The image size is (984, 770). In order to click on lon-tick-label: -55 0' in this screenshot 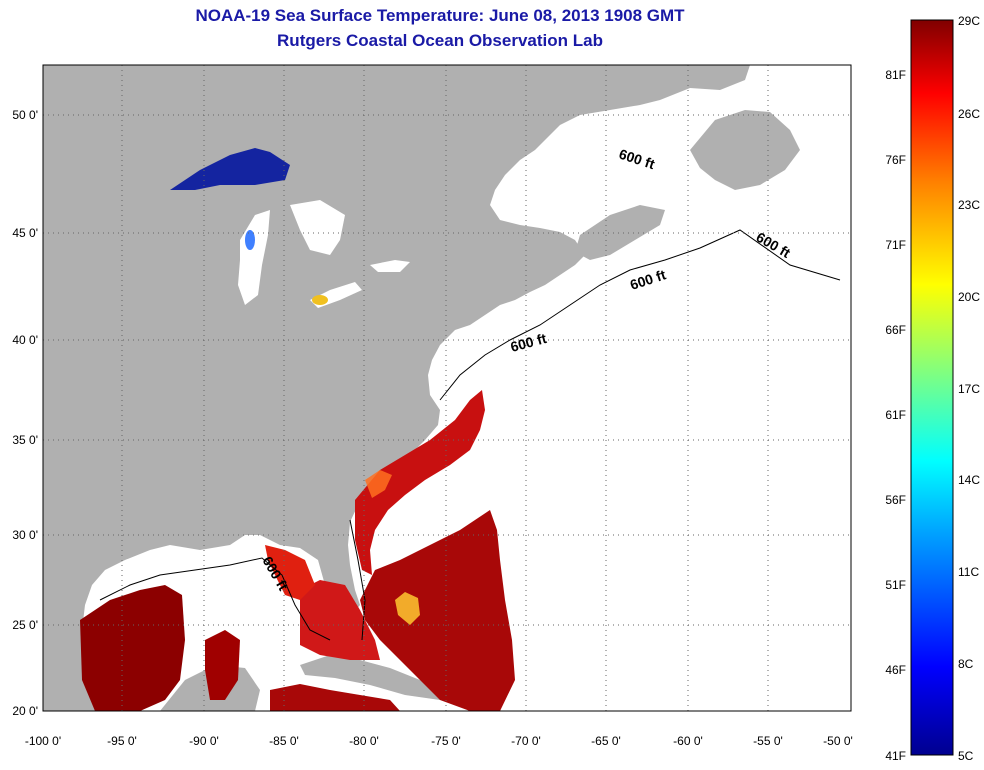, I will do `click(768, 741)`.